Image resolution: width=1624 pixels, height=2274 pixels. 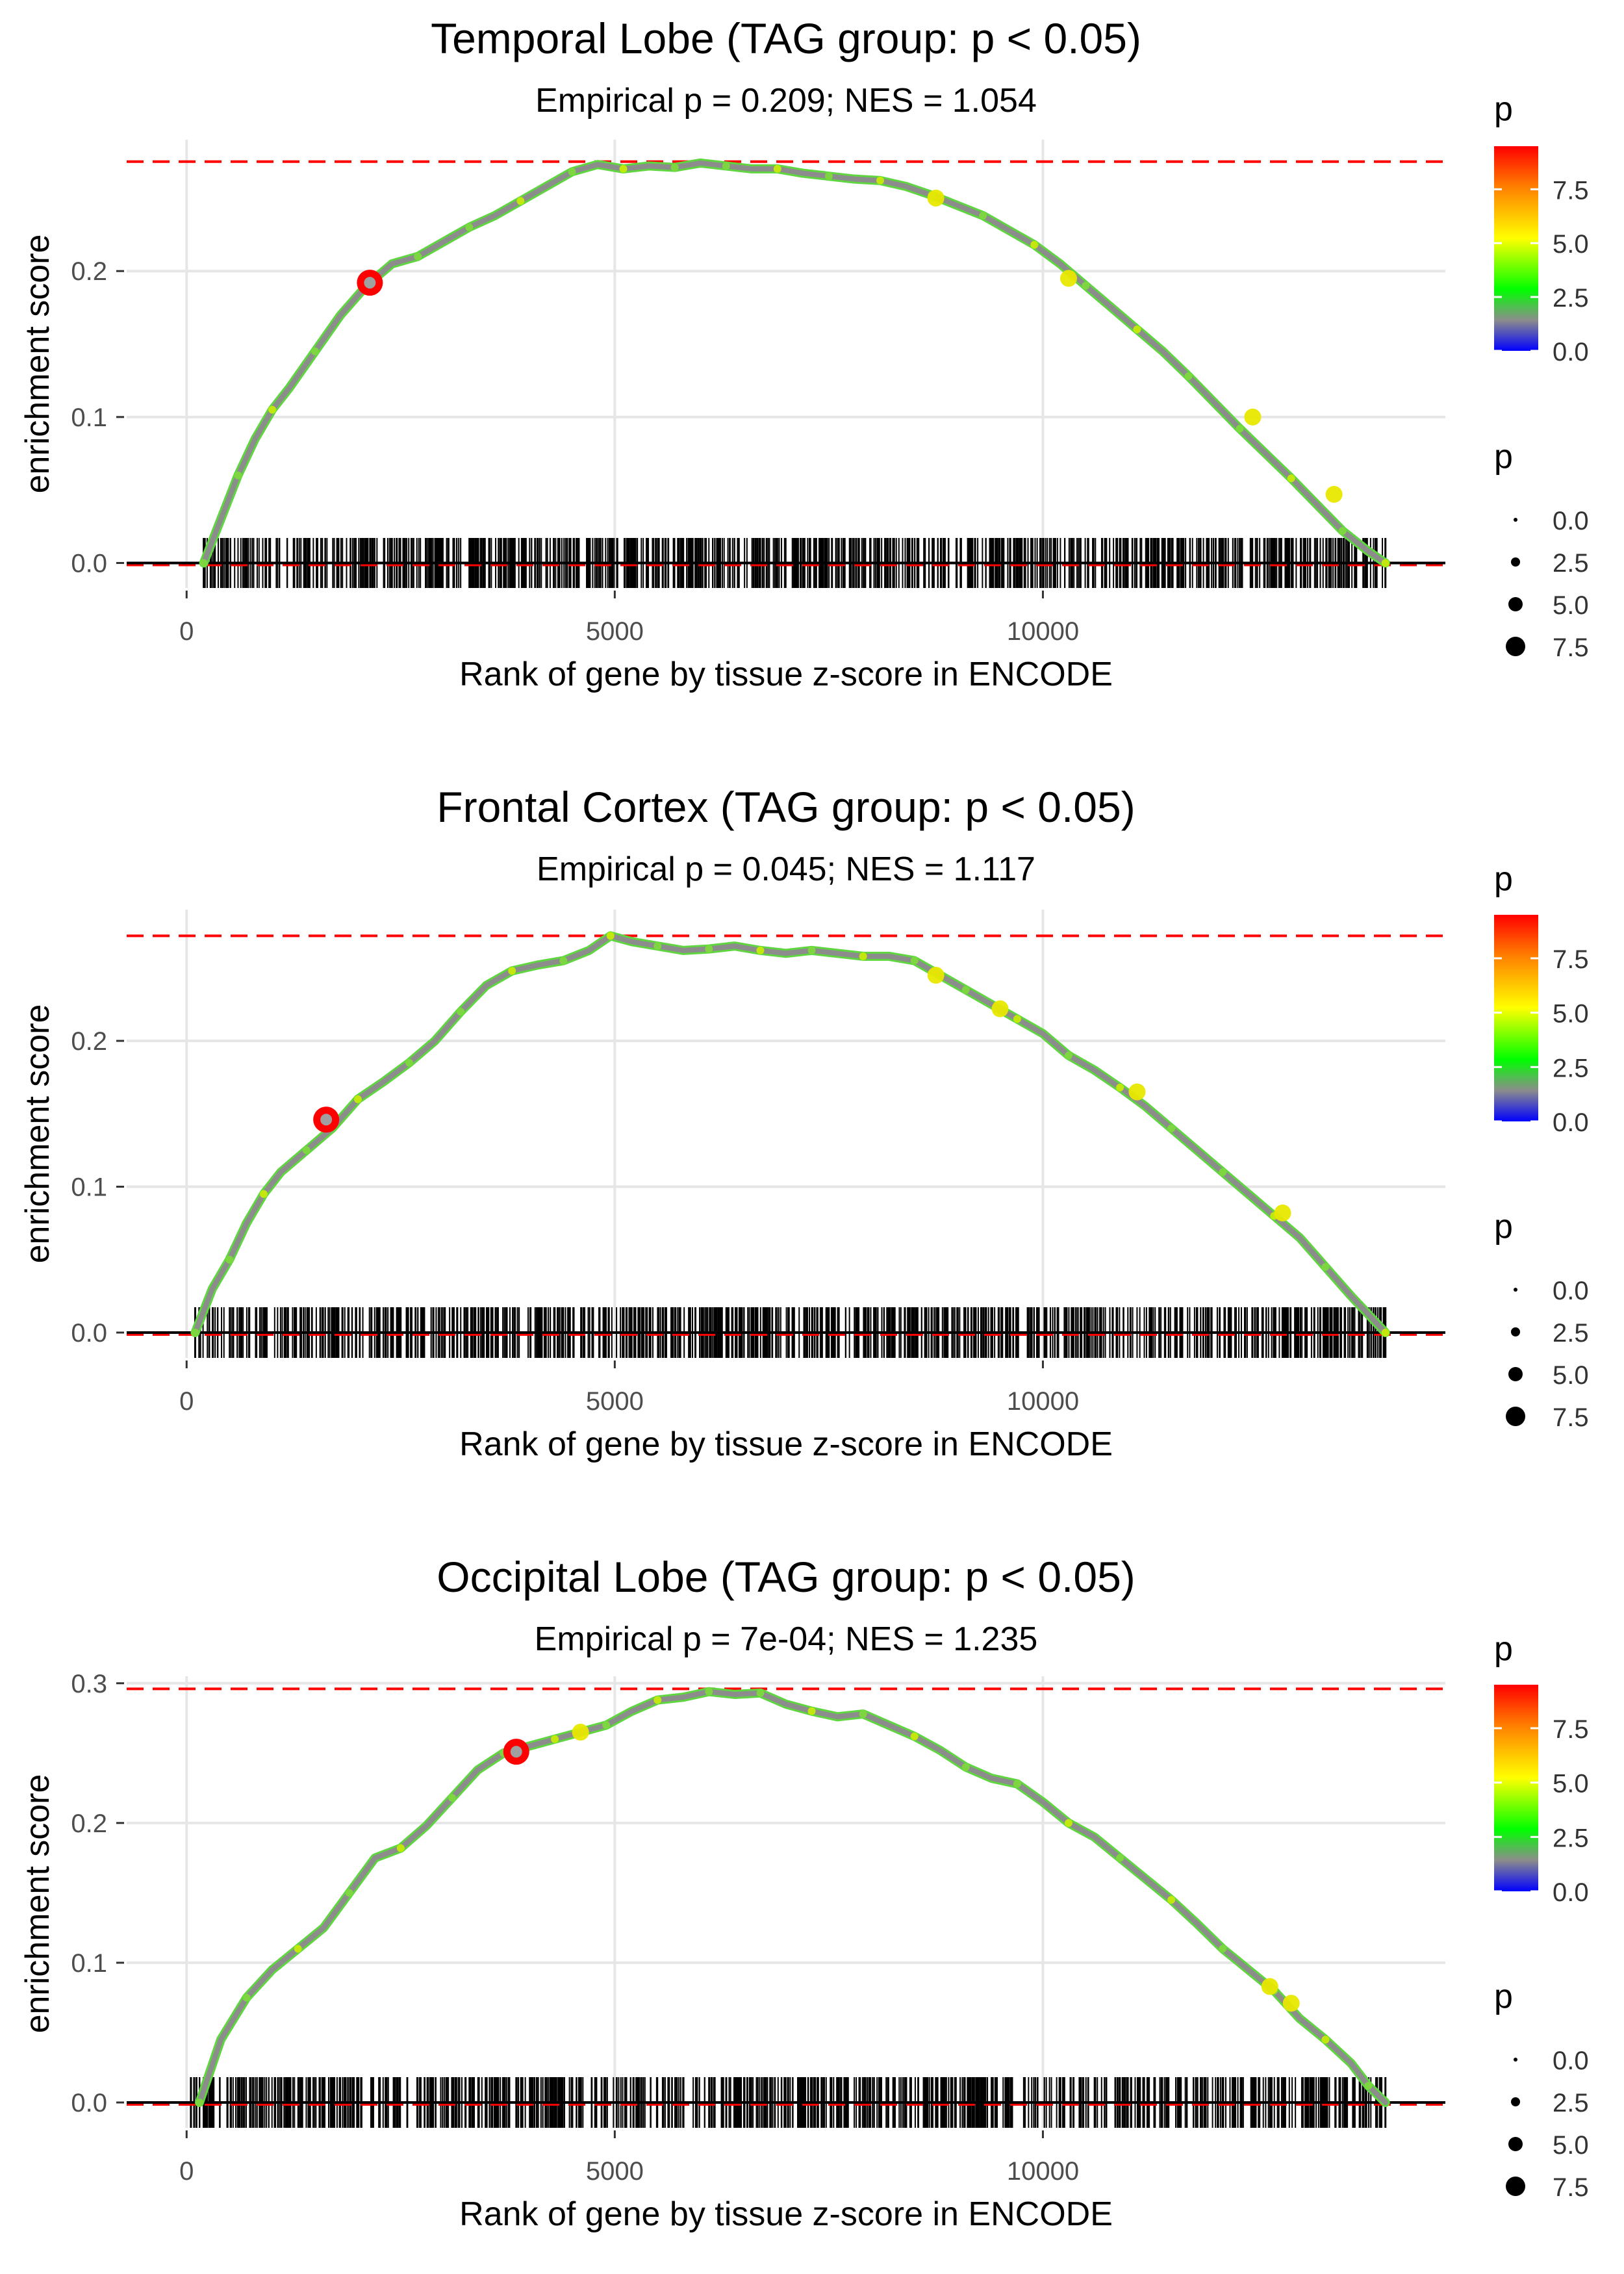 I want to click on panel-subtitle: Empirical p = 0.045; NES = 1.117, so click(x=786, y=869).